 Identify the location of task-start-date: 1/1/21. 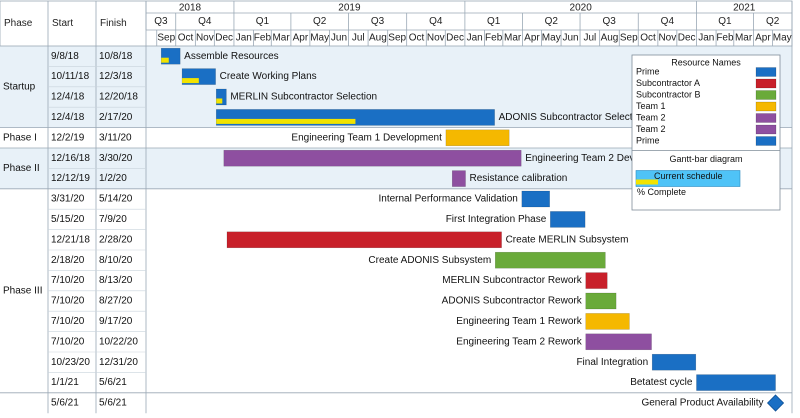
(65, 382).